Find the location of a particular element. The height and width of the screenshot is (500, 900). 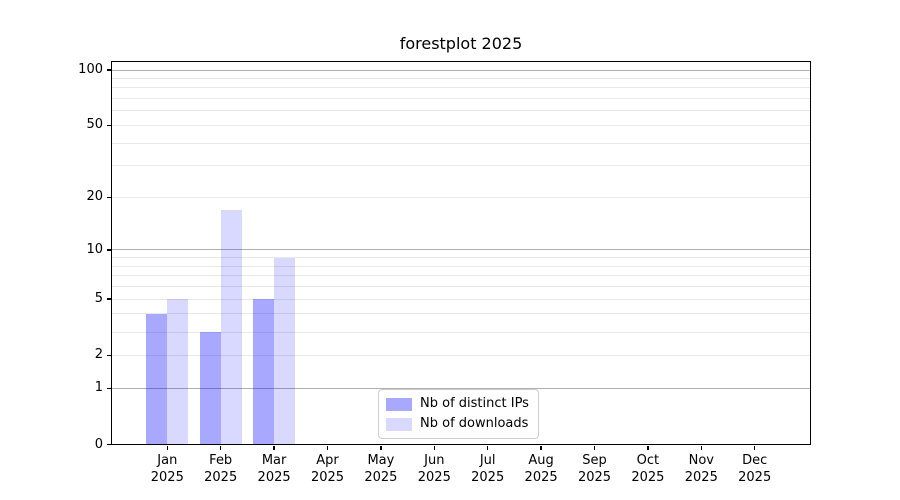

bar-nb-of-downloads-jan is located at coordinates (178, 372).